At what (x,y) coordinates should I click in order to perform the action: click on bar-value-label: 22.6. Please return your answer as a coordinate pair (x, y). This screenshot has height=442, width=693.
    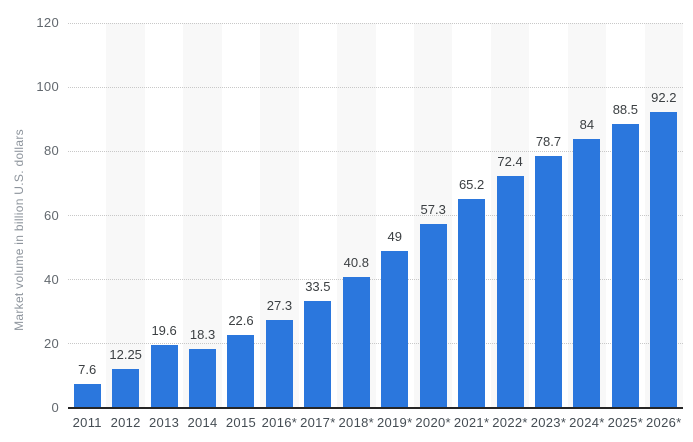
    Looking at the image, I should click on (241, 321).